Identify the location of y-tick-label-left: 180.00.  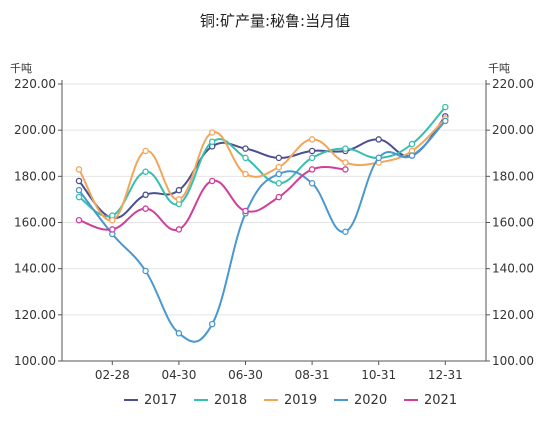
(35, 176).